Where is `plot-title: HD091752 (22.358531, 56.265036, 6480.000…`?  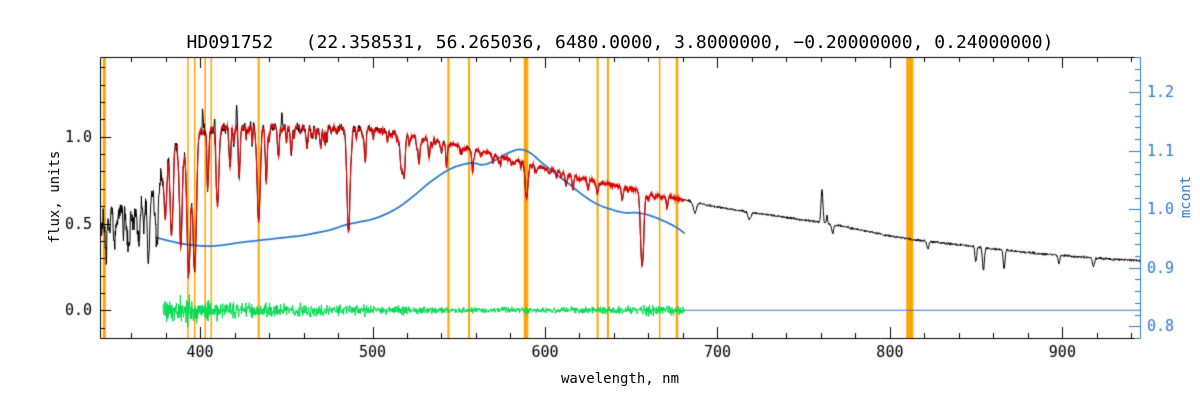 plot-title: HD091752 (22.358531, 56.265036, 6480.000… is located at coordinates (620, 42).